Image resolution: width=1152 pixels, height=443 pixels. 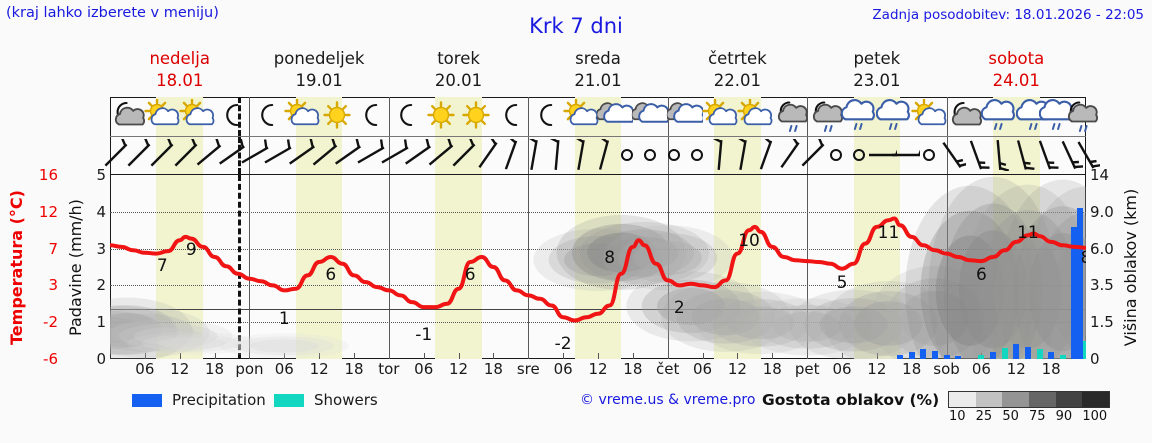 I want to click on colorbar-tick-10: 10, so click(x=957, y=416).